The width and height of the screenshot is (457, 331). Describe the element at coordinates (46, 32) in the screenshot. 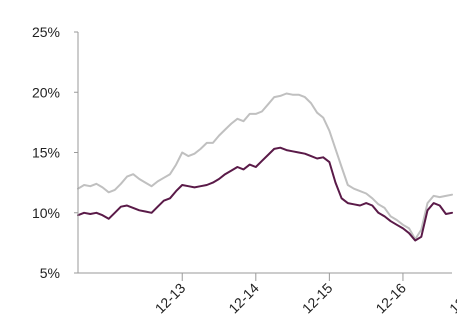

I see `y-tick-label: 25%` at that location.